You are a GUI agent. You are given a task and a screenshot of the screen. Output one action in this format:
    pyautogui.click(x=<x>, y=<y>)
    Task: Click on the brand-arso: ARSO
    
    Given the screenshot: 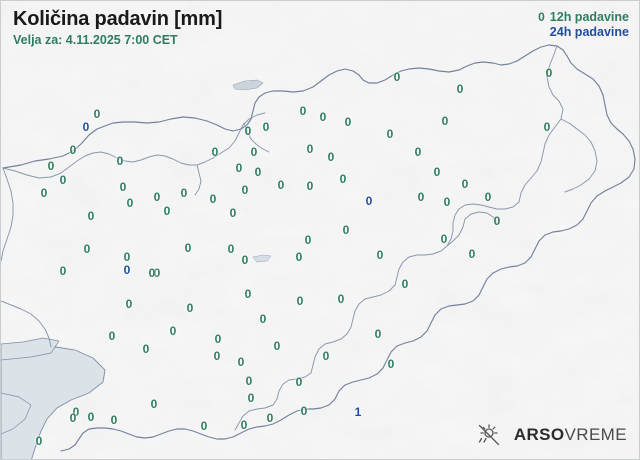 What is the action you would take?
    pyautogui.click(x=539, y=434)
    